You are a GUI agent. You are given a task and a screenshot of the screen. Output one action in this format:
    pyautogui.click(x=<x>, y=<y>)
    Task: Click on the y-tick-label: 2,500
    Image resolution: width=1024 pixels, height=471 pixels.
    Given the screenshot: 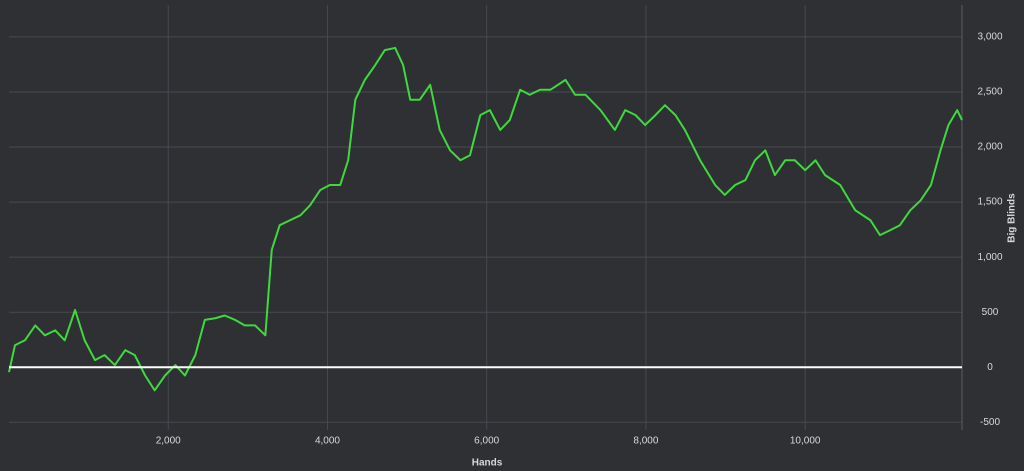 What is the action you would take?
    pyautogui.click(x=989, y=92)
    